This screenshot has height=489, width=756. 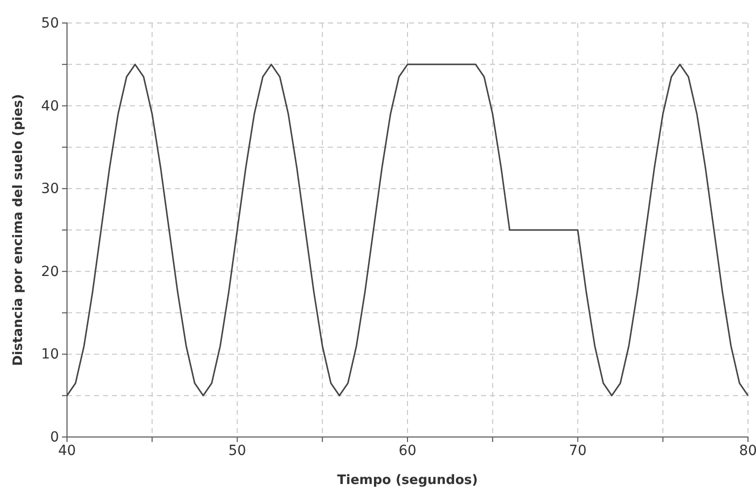 I want to click on y-axis-title: Distancia por encima del suelo (pies), so click(x=18, y=230).